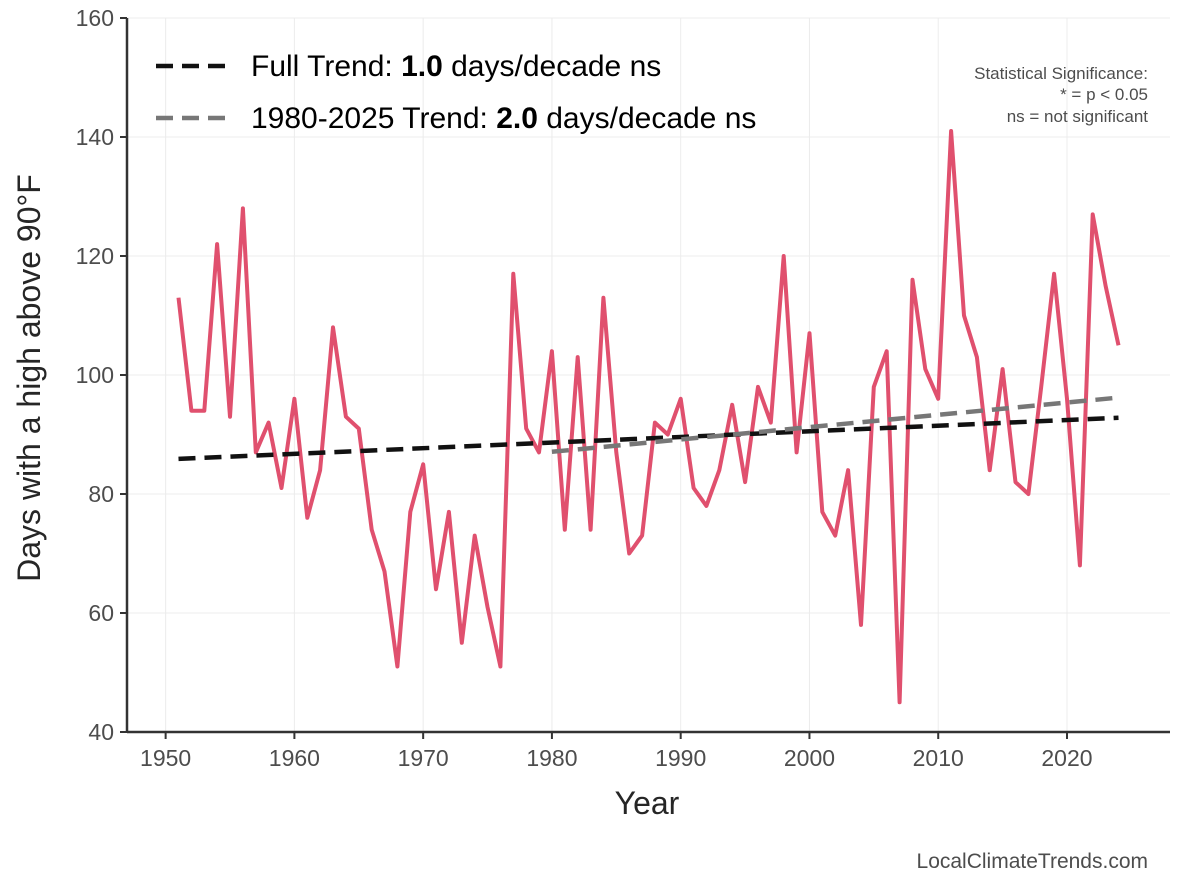 This screenshot has width=1184, height=889. I want to click on y-tick-label: 120, so click(95, 256).